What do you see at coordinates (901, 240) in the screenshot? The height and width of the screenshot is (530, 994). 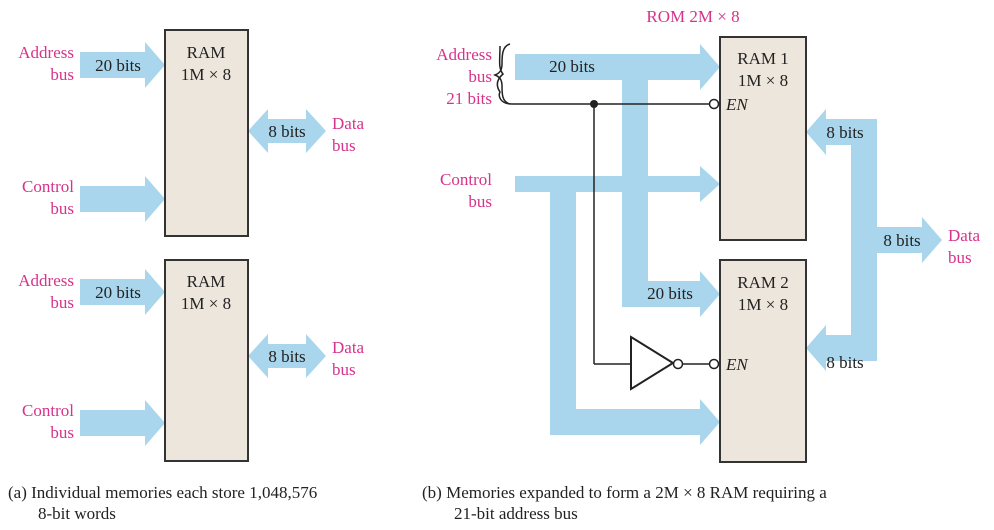 I see `data-bits-mid: 8 bits` at bounding box center [901, 240].